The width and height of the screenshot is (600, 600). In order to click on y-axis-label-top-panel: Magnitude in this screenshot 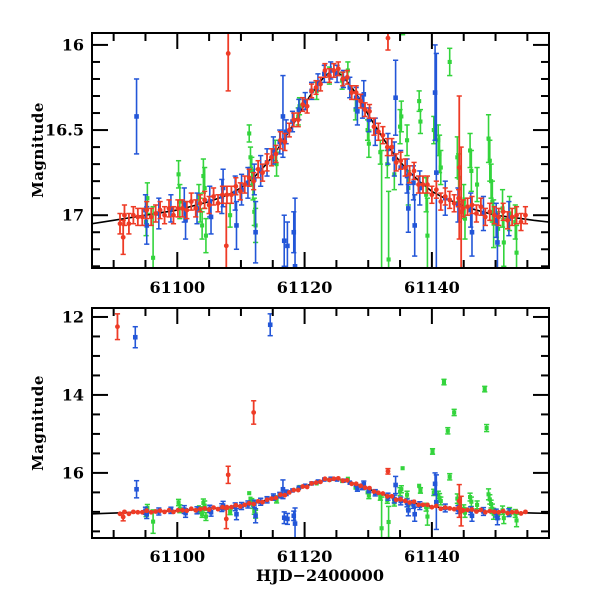, I will do `click(38, 150)`.